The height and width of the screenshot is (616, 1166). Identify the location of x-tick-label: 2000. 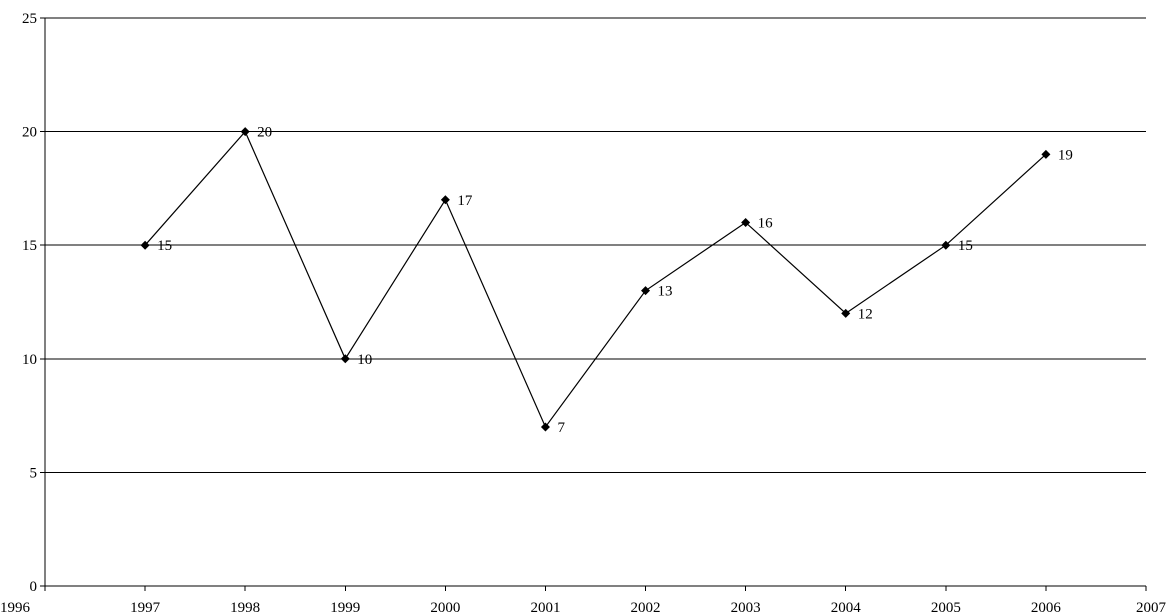
(445, 608).